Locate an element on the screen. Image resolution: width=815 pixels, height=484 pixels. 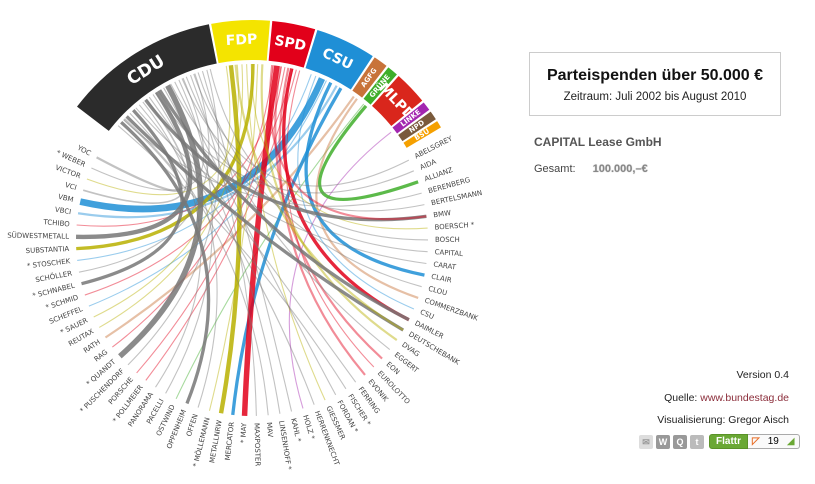
selected-donor-name: CAPITAL Lease GmbH is located at coordinates (598, 142).